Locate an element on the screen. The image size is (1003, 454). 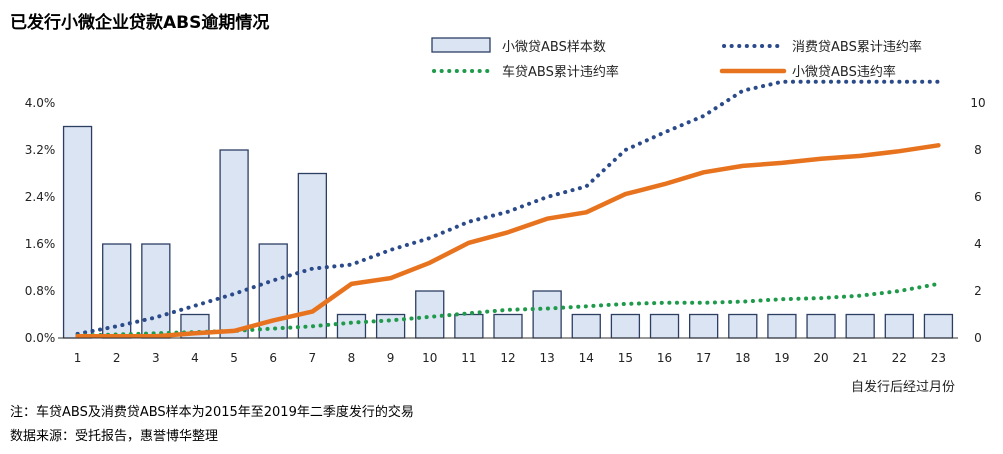
x-tick-label: 7 is located at coordinates (313, 358).